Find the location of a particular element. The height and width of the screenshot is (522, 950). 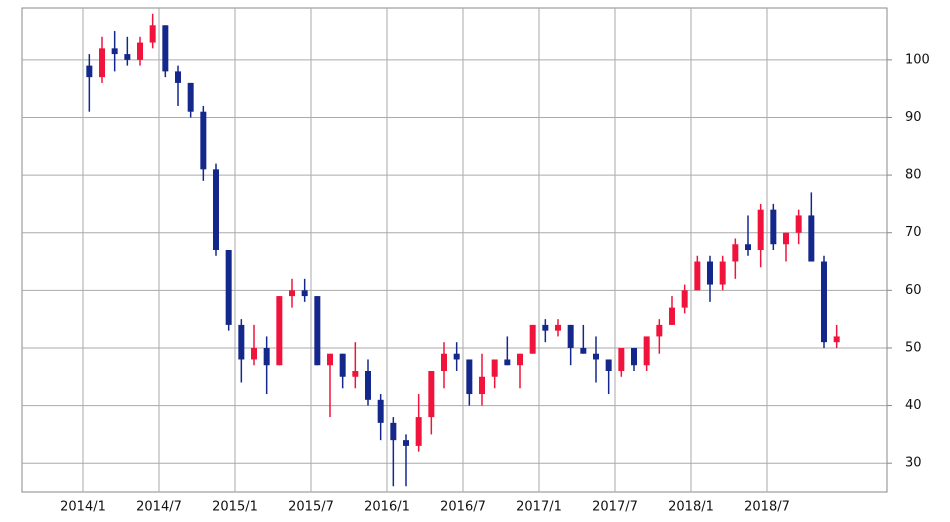

y-tick-label: 30 is located at coordinates (913, 463).